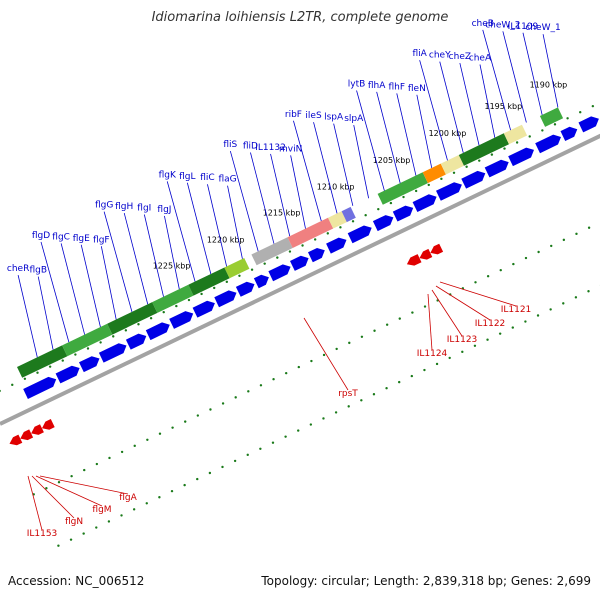  What do you see at coordinates (290, 149) in the screenshot?
I see `forward-gene-label: mviN` at bounding box center [290, 149].